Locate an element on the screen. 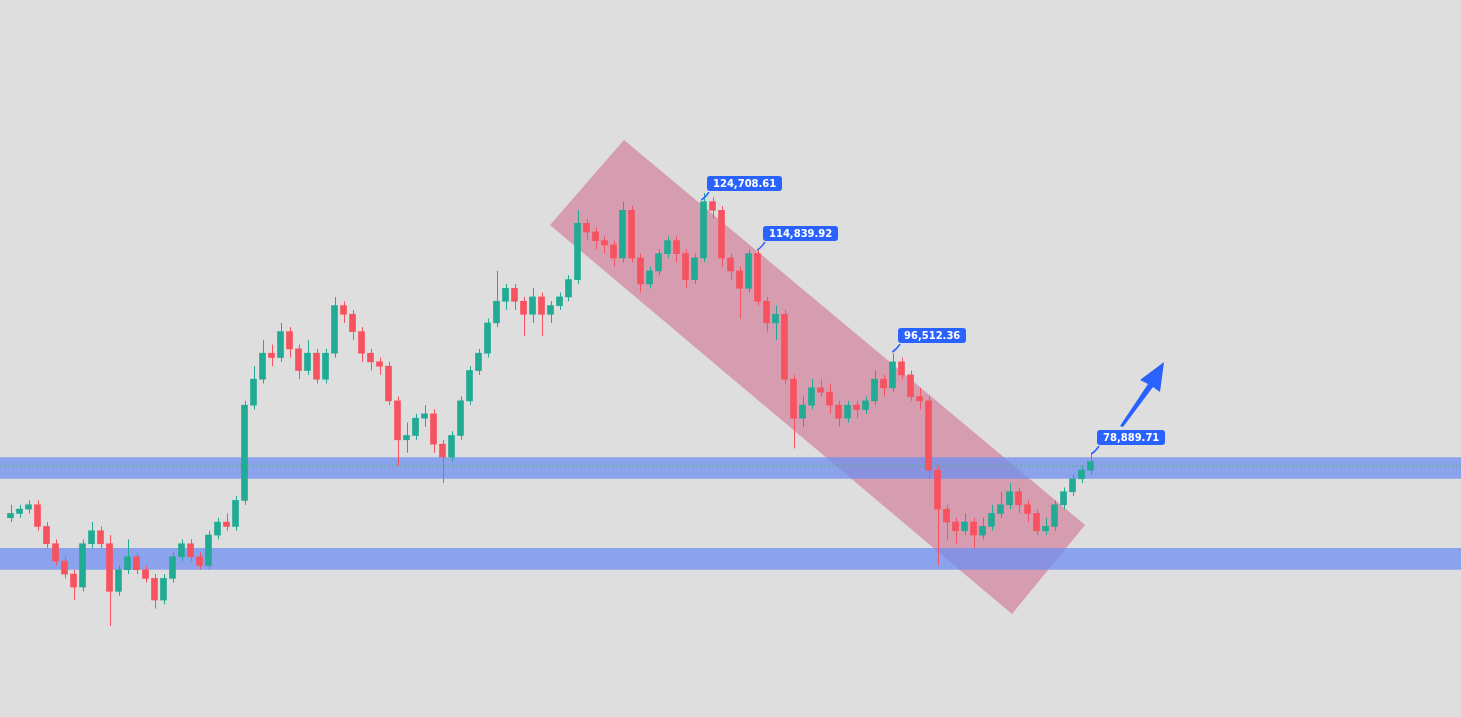 The width and height of the screenshot is (1461, 717). annotation: 114,839.92 is located at coordinates (801, 233).